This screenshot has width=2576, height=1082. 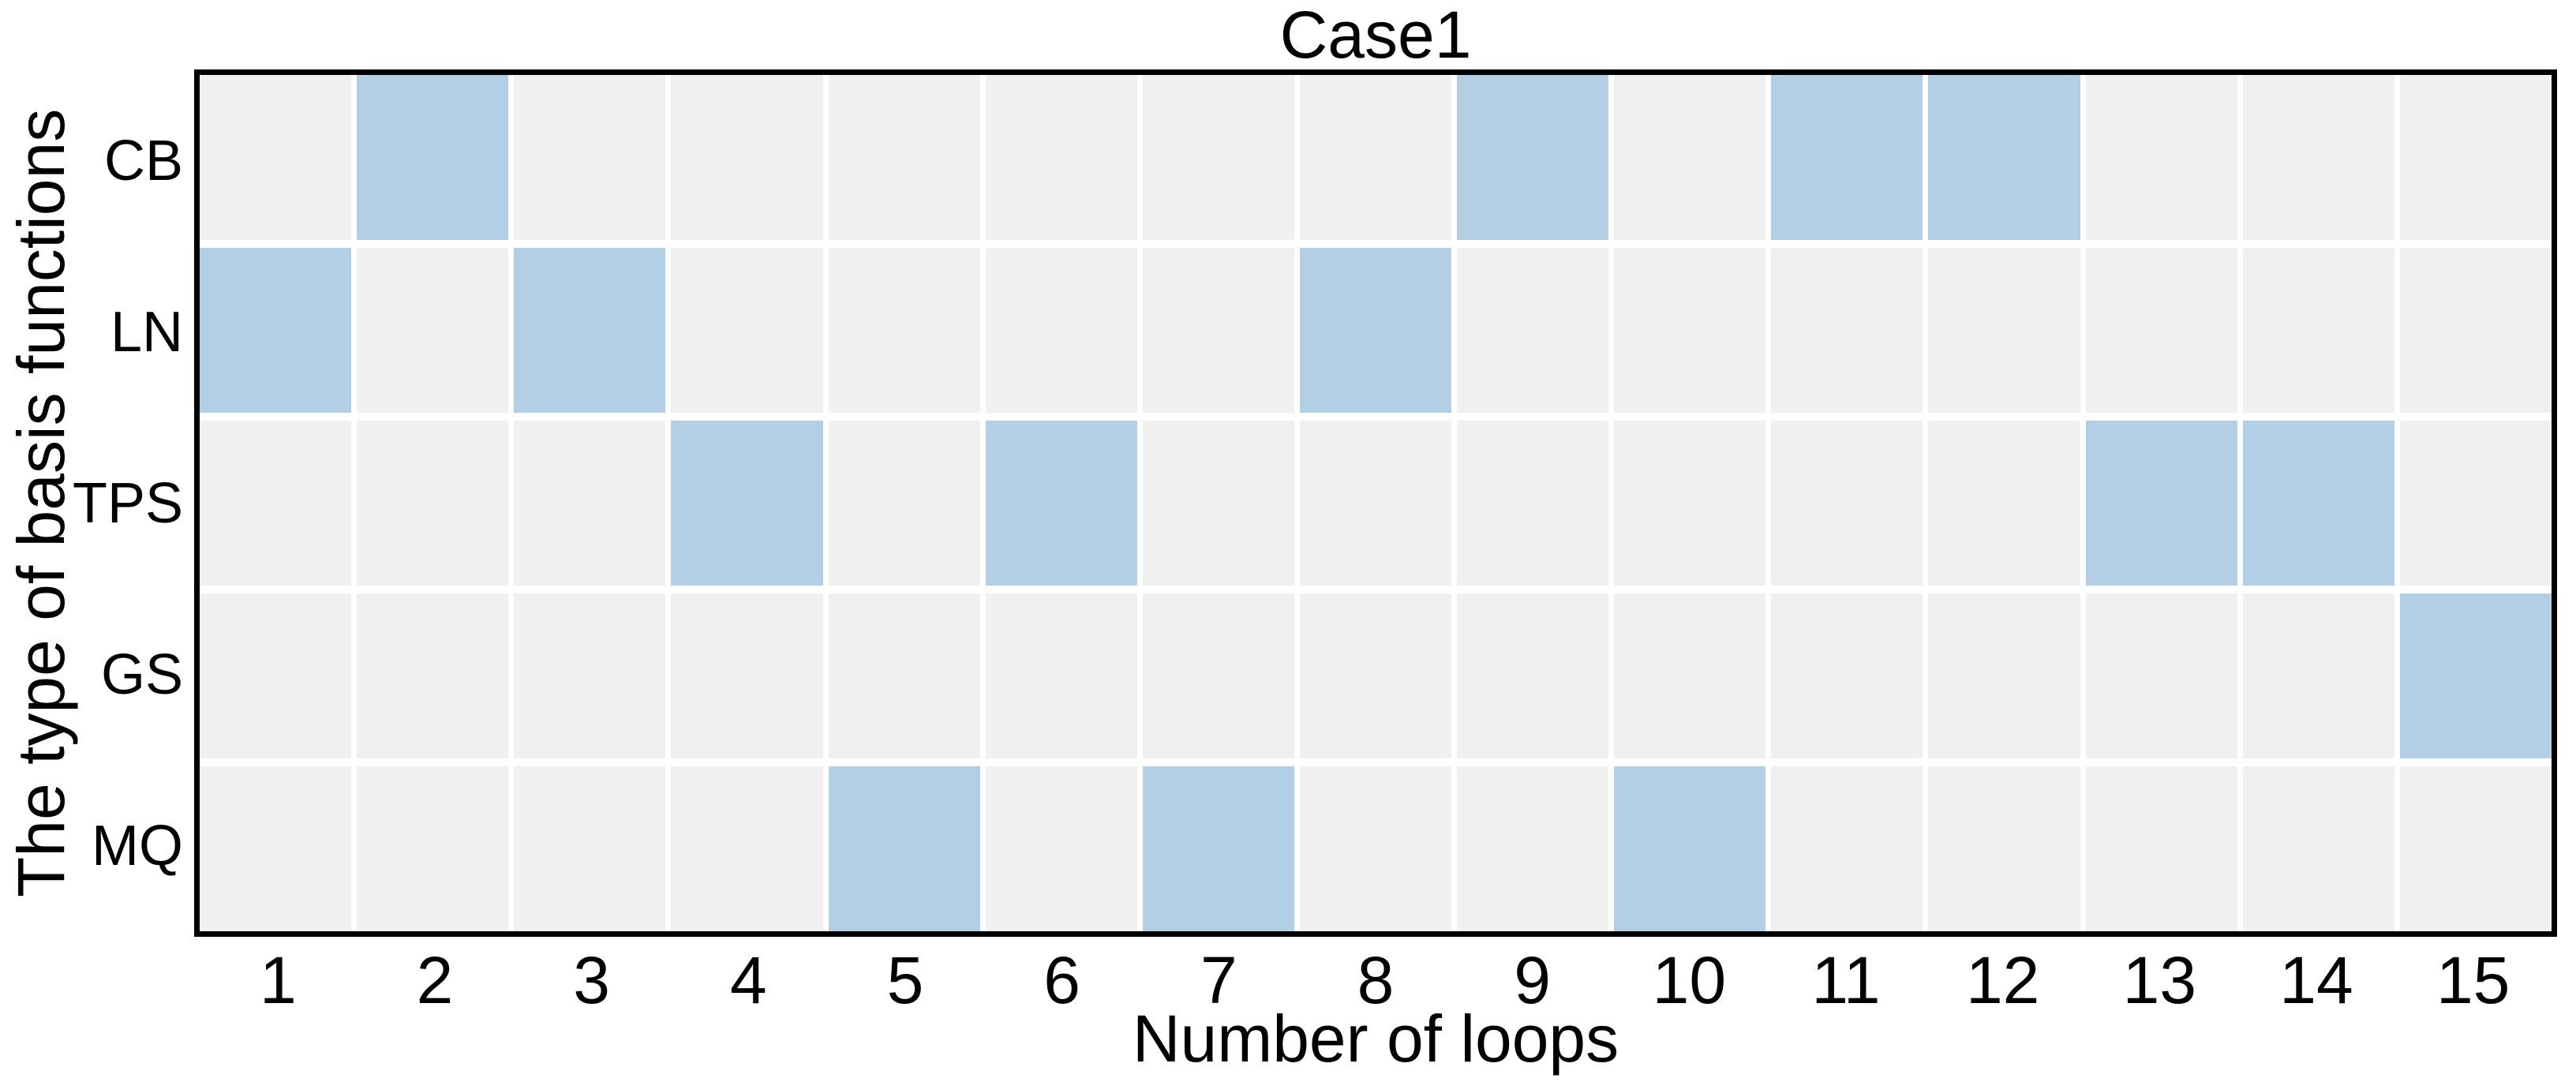 I want to click on y-tick-label-CB: CB, so click(x=143, y=161).